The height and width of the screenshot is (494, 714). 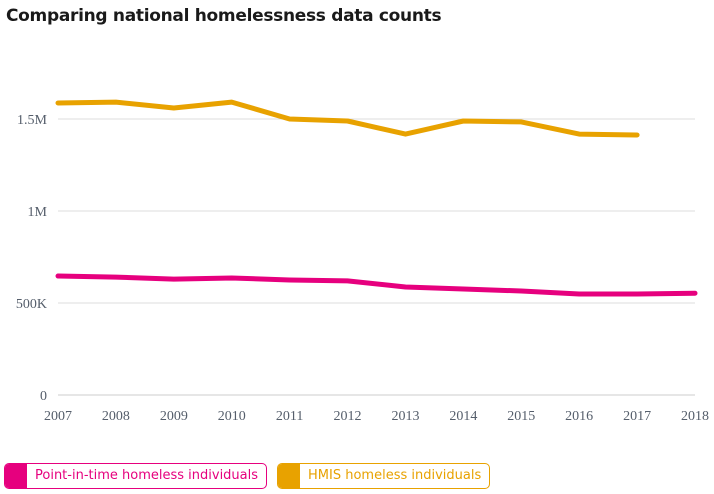 What do you see at coordinates (38, 212) in the screenshot?
I see `y-tick-label: 1M` at bounding box center [38, 212].